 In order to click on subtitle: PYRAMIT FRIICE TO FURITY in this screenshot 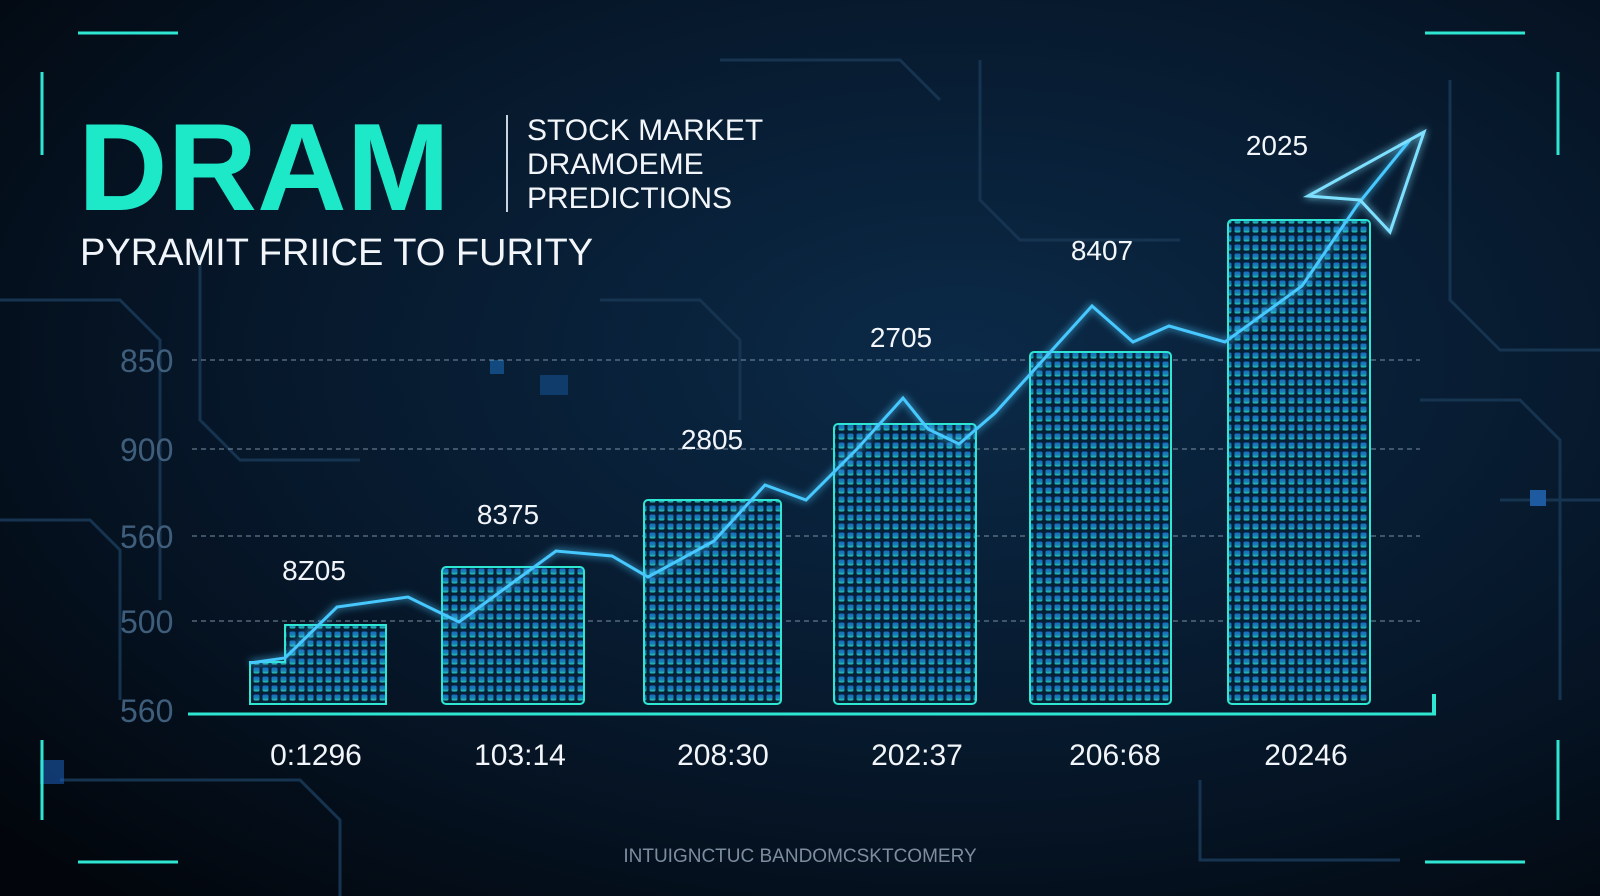, I will do `click(336, 253)`.